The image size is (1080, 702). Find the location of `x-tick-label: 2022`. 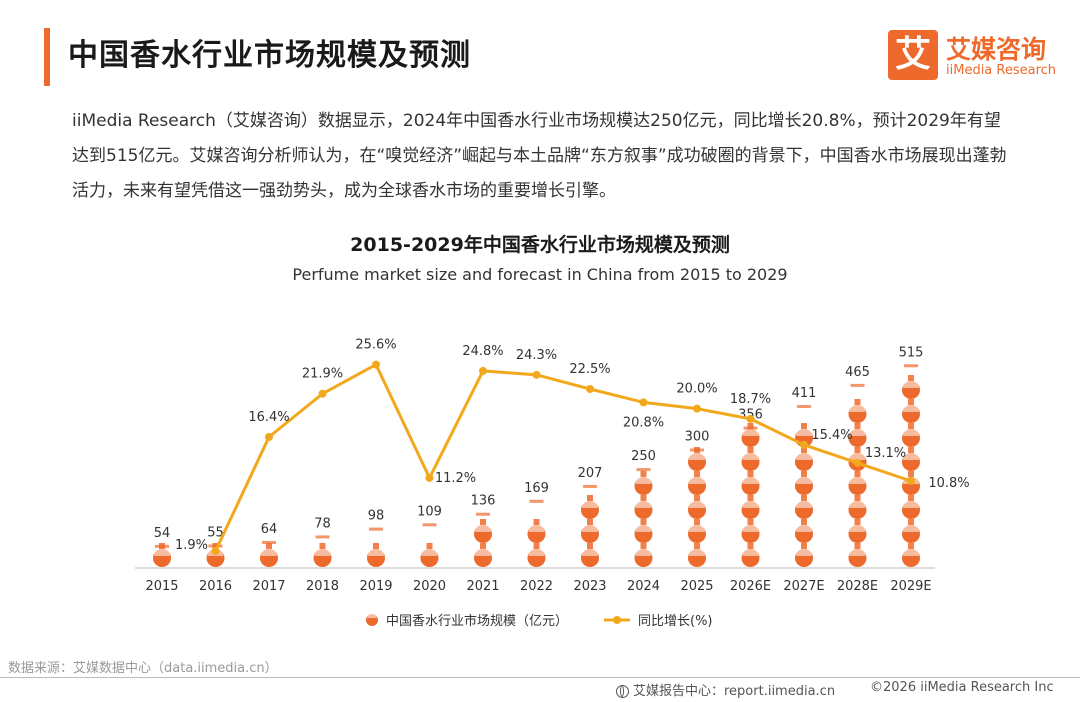

x-tick-label: 2022 is located at coordinates (536, 586).